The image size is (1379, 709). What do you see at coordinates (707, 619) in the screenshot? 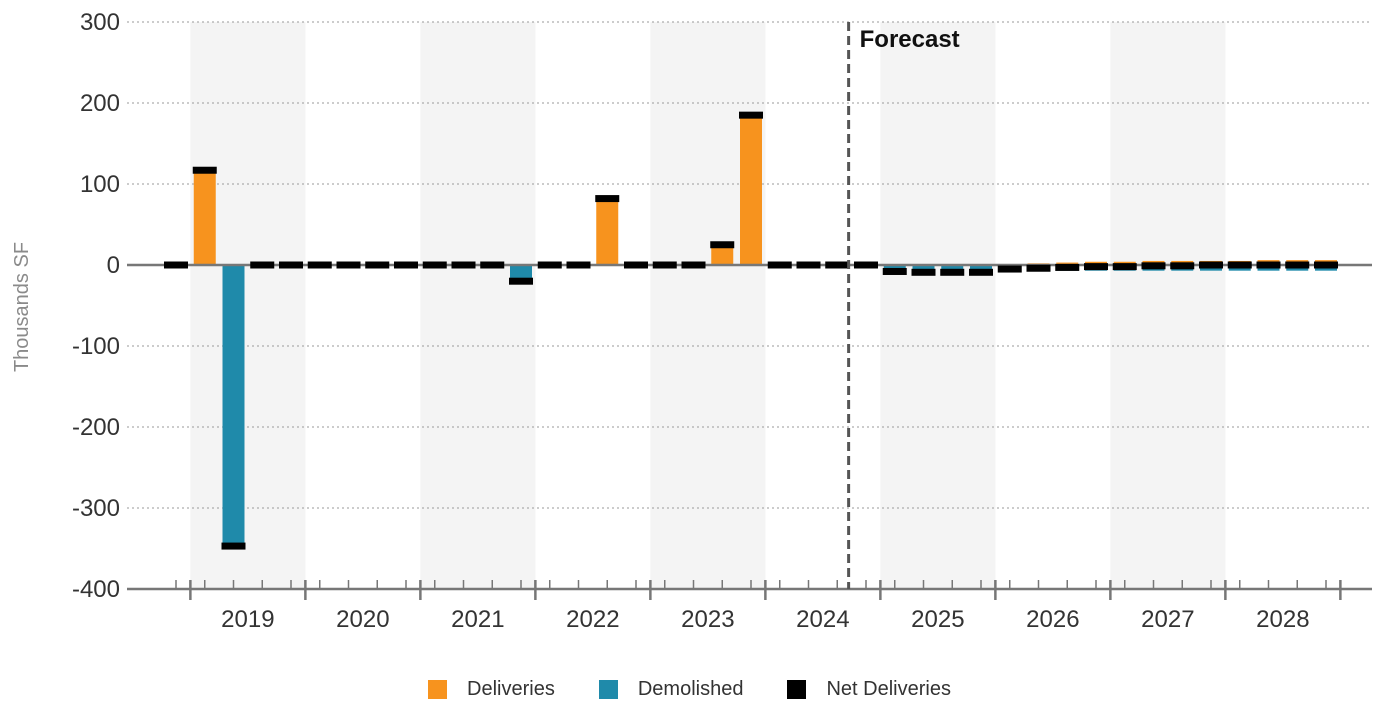
I see `x-tick-label: 2023` at bounding box center [707, 619].